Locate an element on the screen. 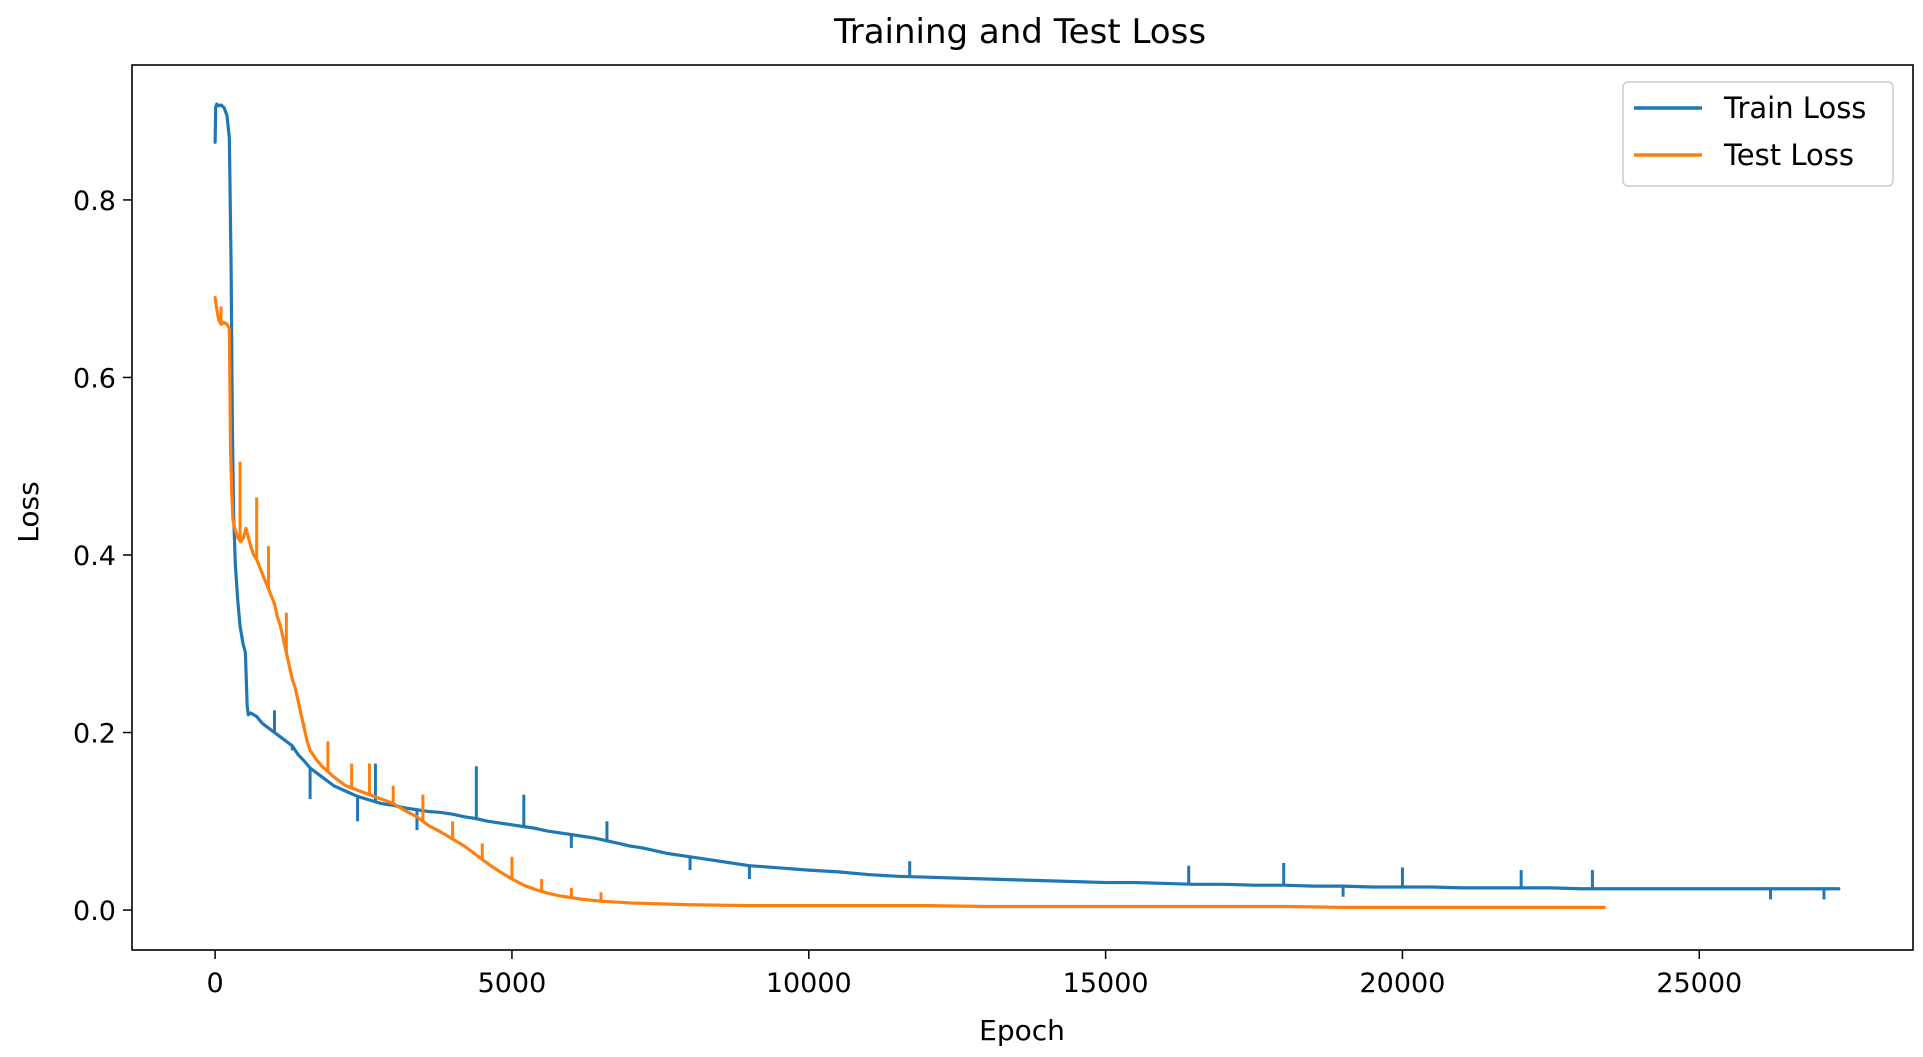 Image resolution: width=1923 pixels, height=1057 pixels. y-axis: 0.0 0.2 0.4 0.6 0.8 is located at coordinates (102, 556).